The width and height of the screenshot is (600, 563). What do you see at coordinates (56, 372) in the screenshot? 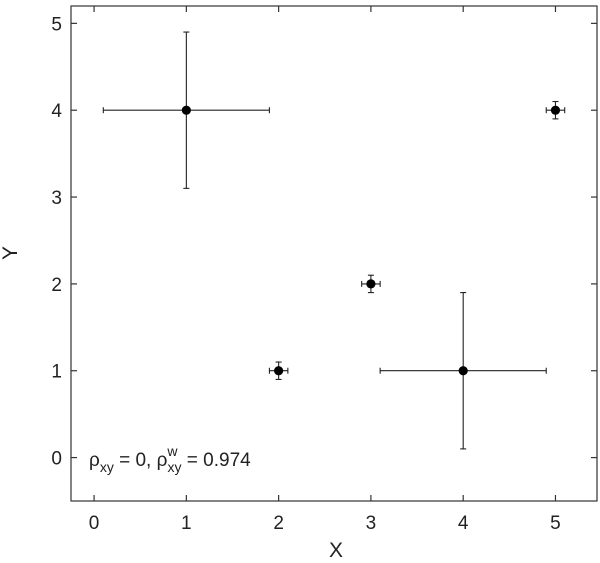
I see `y-tick-label: 1` at bounding box center [56, 372].